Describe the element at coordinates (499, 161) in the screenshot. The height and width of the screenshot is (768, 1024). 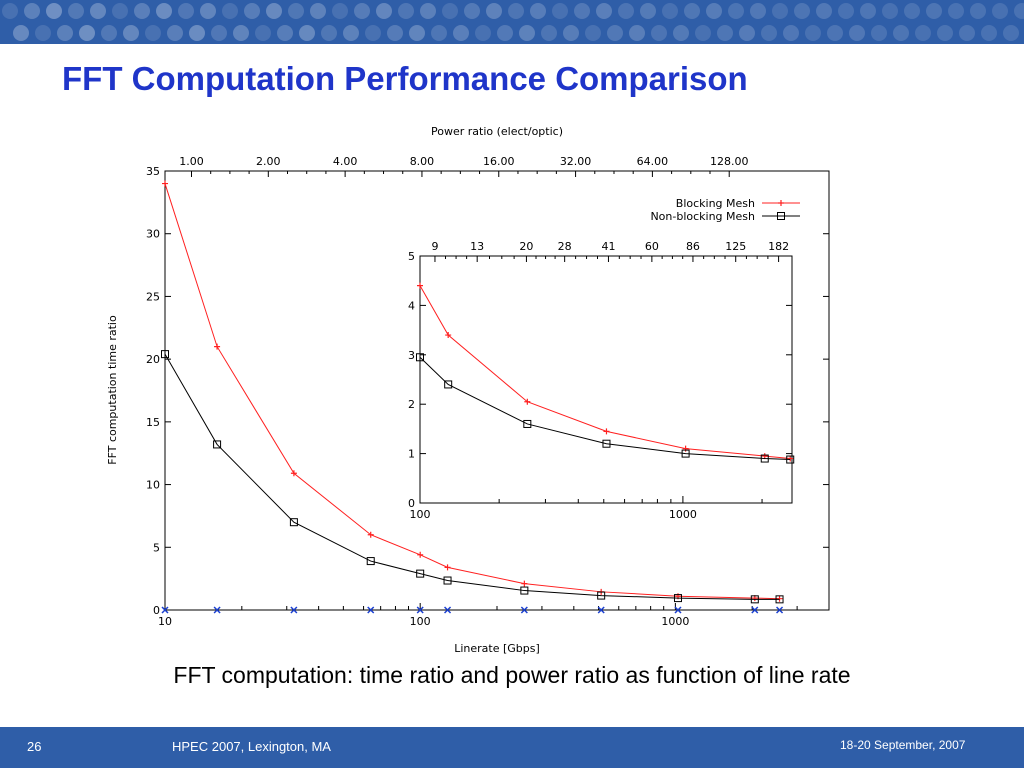
I see `main-top-tick-label: 16.00` at that location.